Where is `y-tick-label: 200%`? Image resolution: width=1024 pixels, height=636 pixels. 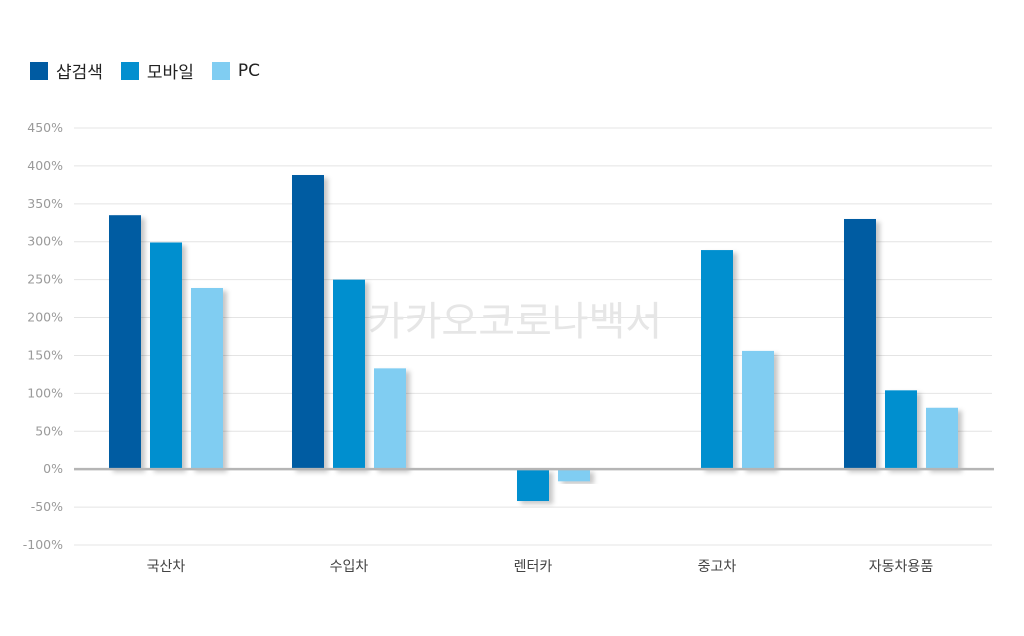 y-tick-label: 200% is located at coordinates (45, 317).